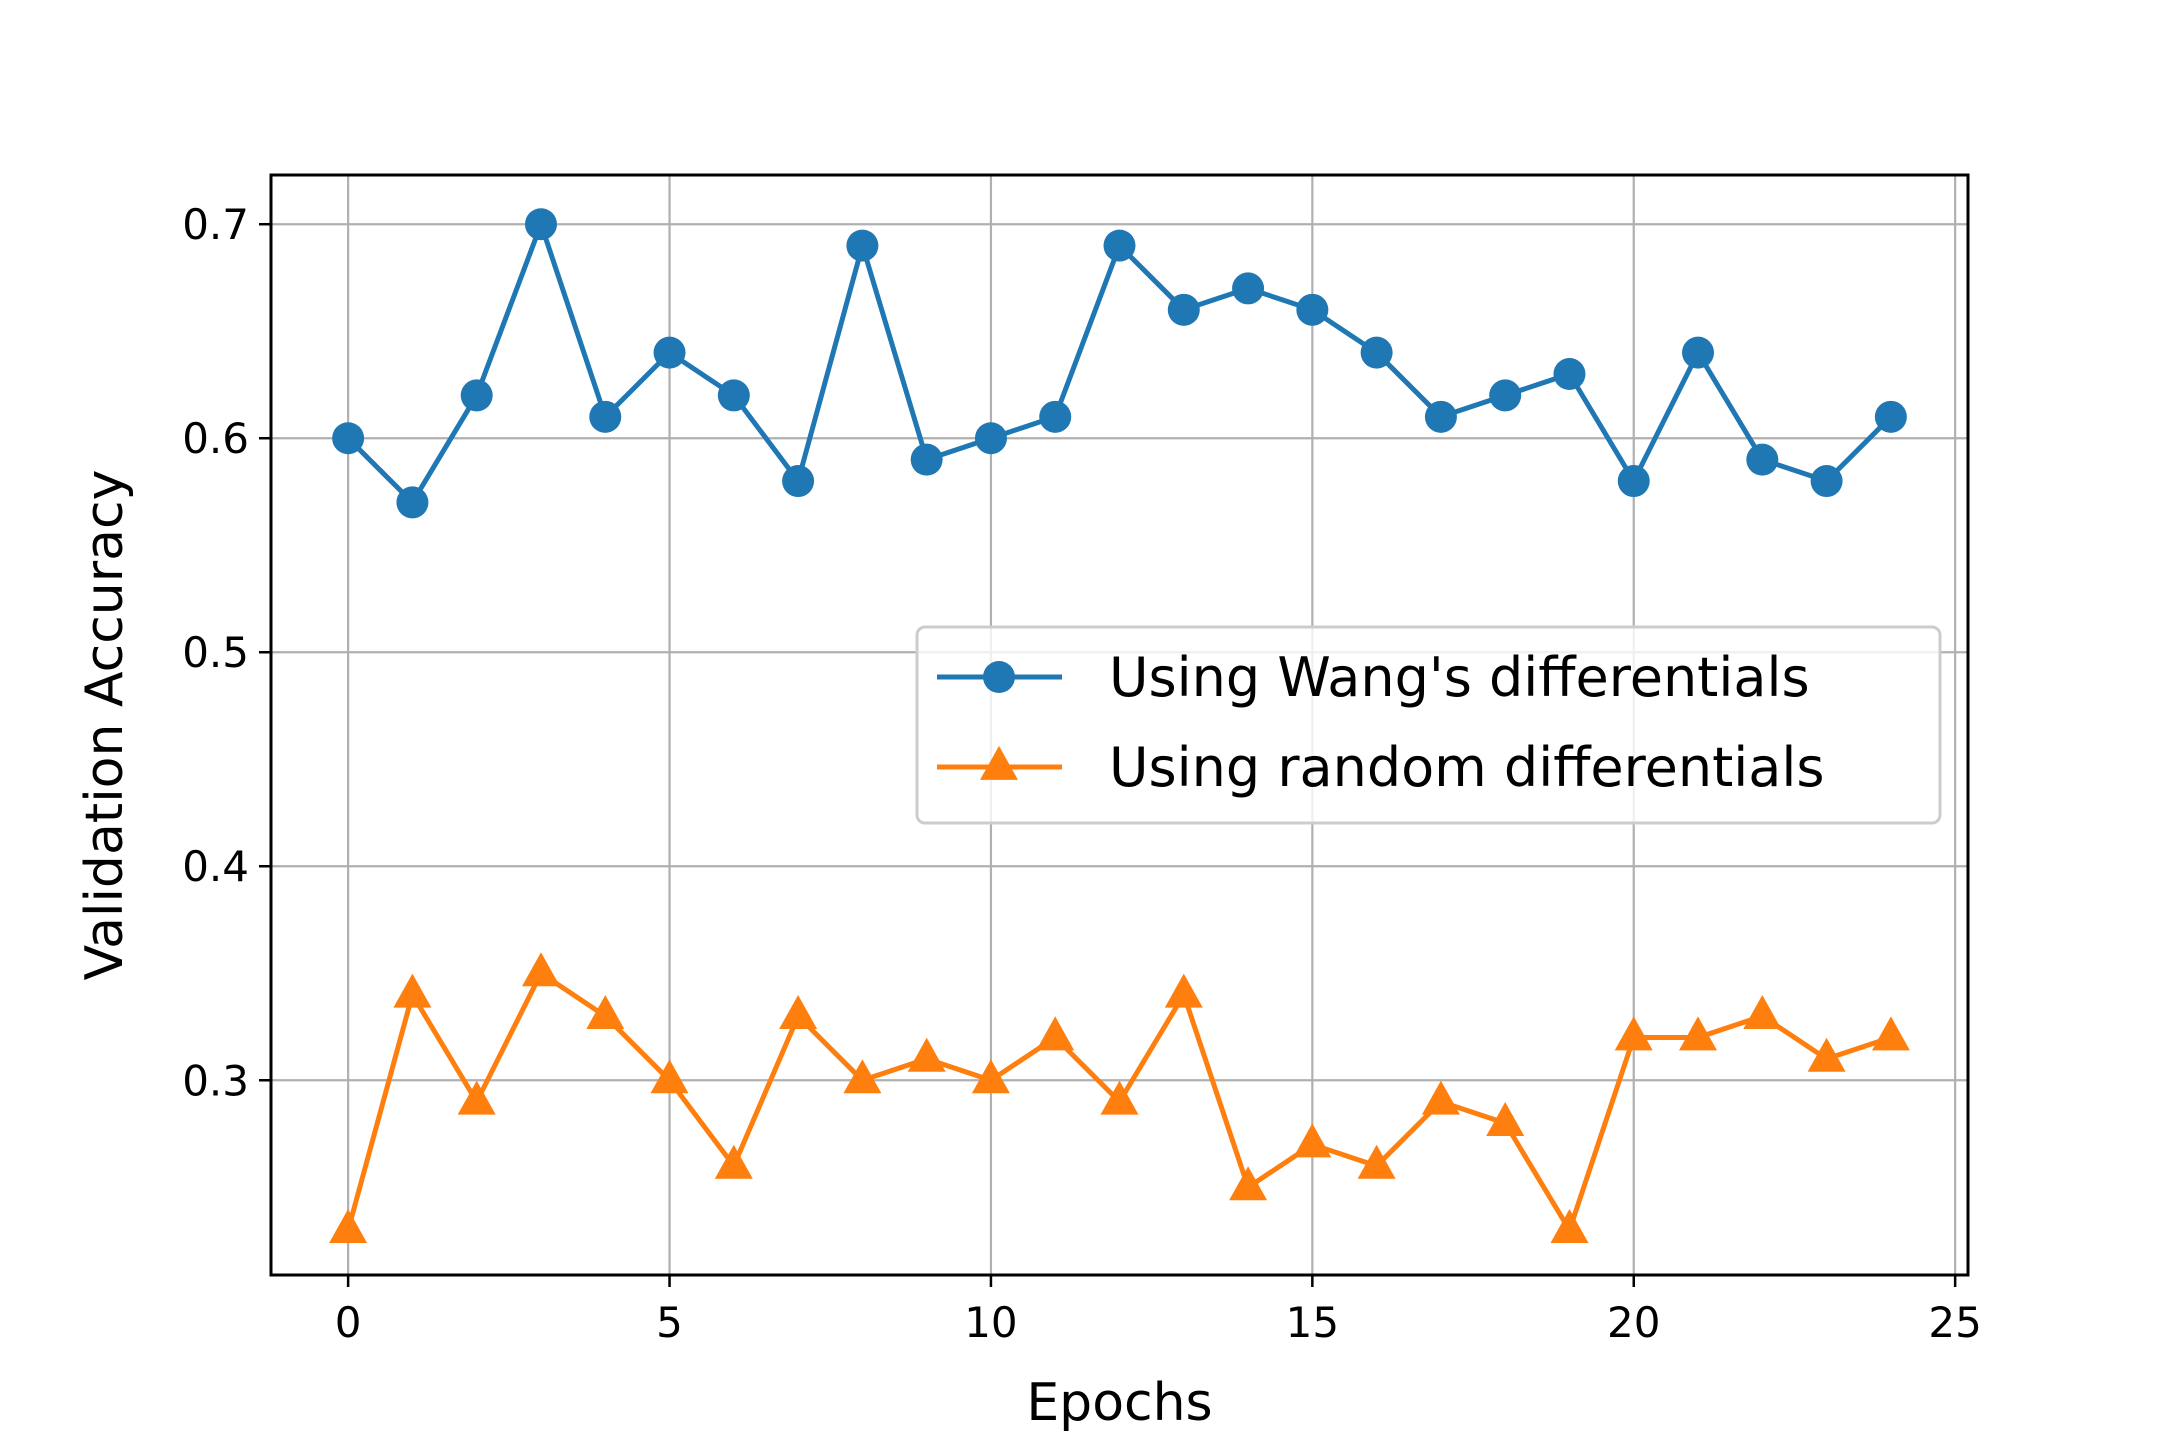  What do you see at coordinates (215, 1080) in the screenshot?
I see `y-tick-label: 0.3` at bounding box center [215, 1080].